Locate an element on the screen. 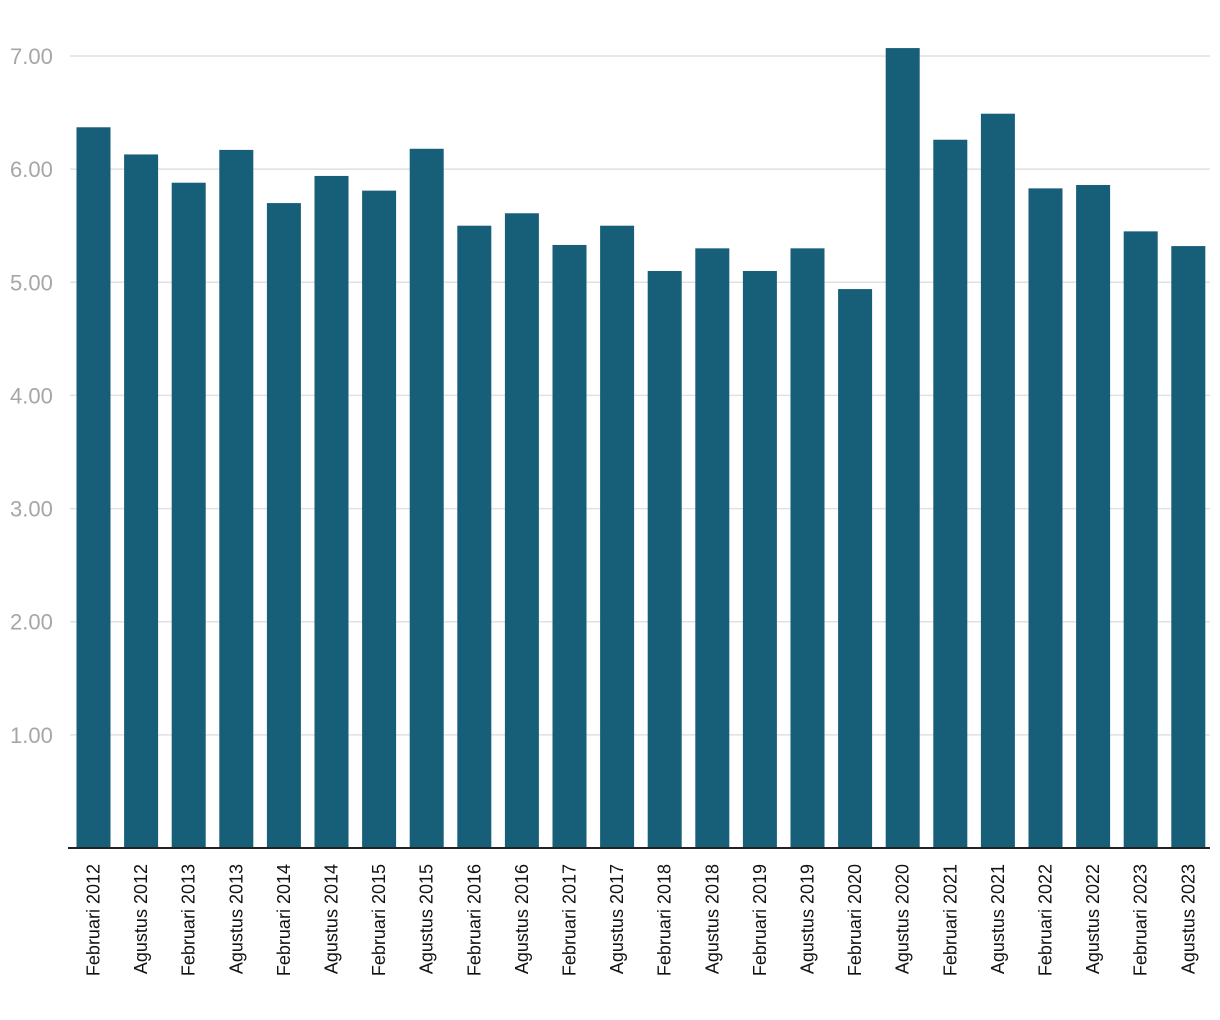  x-tick-label: Februari 2018 is located at coordinates (665, 920).